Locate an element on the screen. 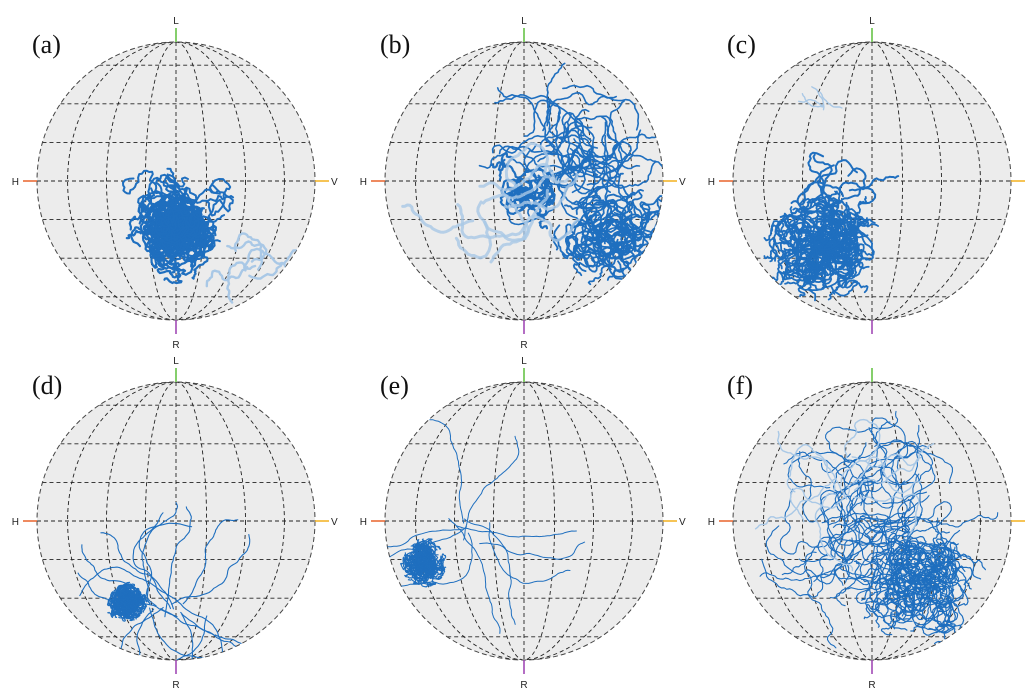  panel-c: L H (c) is located at coordinates (866, 175).